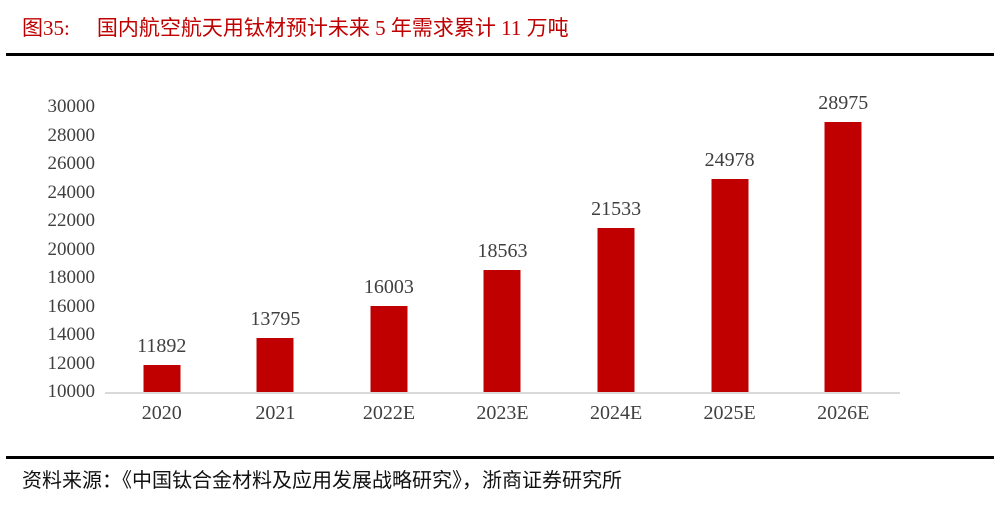 The image size is (1000, 511). Describe the element at coordinates (71, 391) in the screenshot. I see `y-axis-tick-label: 10000` at that location.